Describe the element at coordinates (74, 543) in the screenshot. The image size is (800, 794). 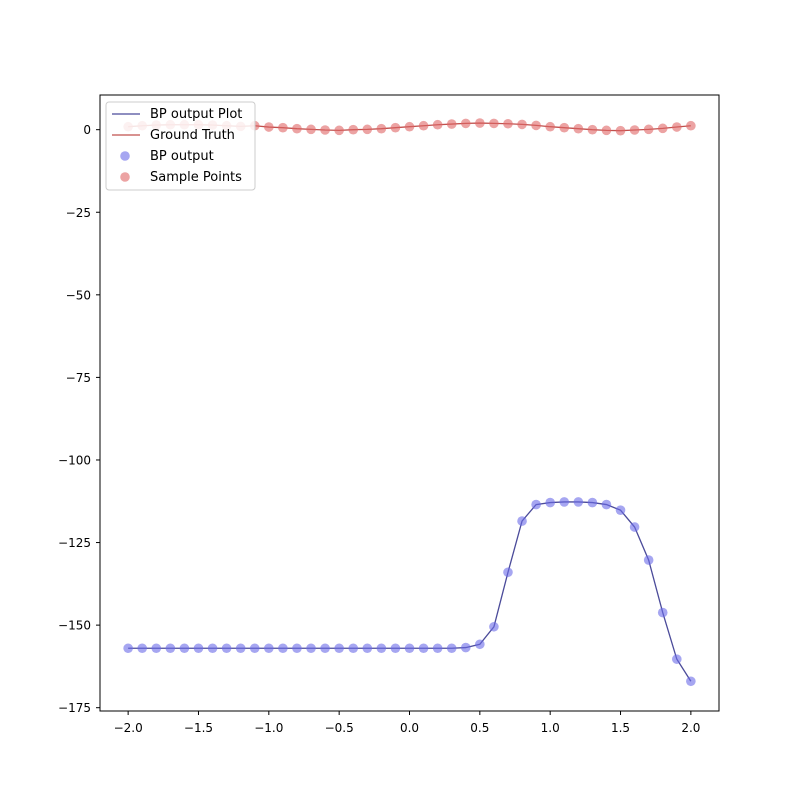
I see `y-tick-label: −125` at that location.